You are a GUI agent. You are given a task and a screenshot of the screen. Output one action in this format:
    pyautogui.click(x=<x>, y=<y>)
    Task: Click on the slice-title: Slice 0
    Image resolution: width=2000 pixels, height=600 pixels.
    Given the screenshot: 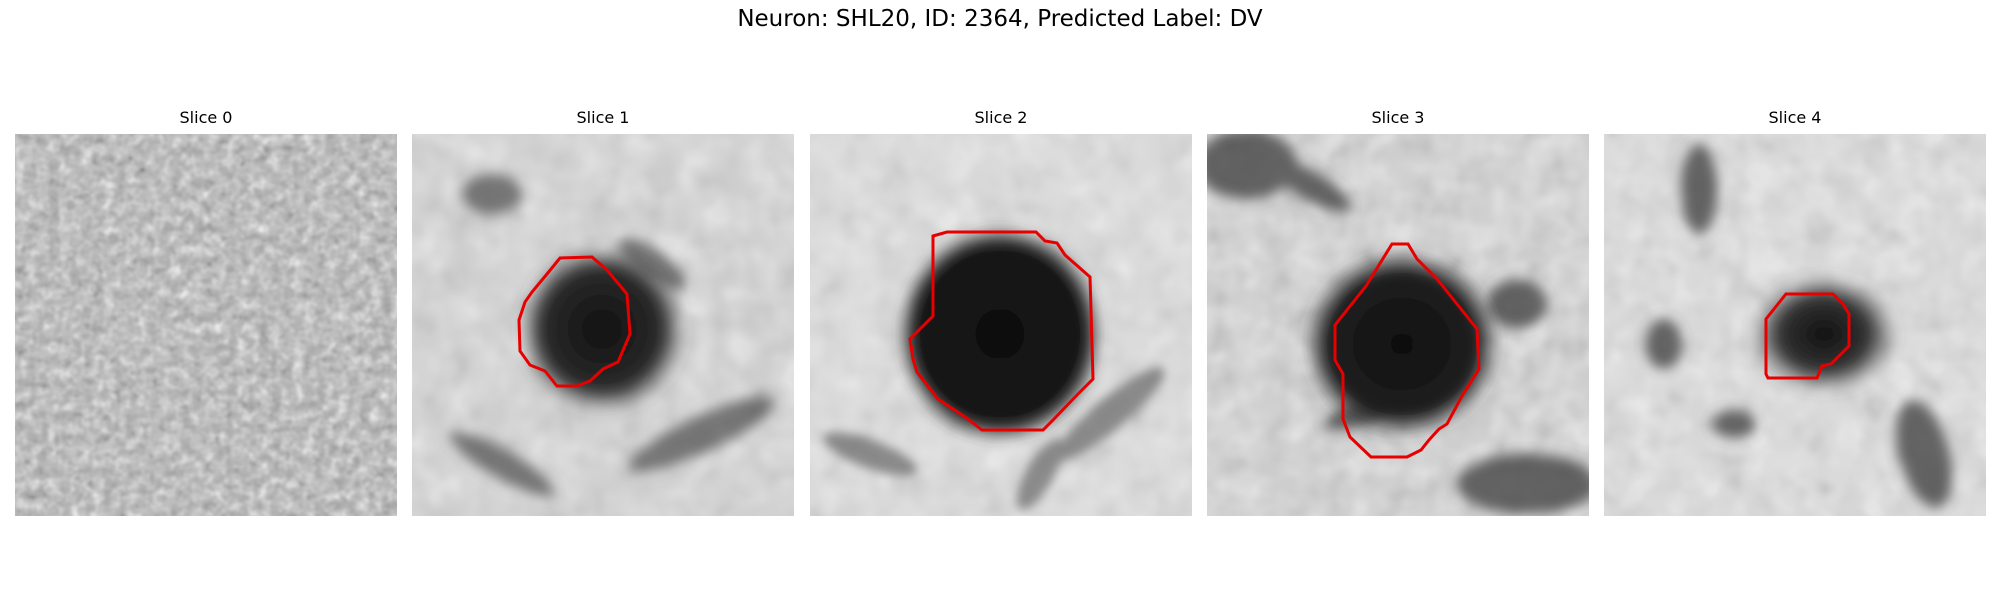 What is the action you would take?
    pyautogui.click(x=206, y=117)
    